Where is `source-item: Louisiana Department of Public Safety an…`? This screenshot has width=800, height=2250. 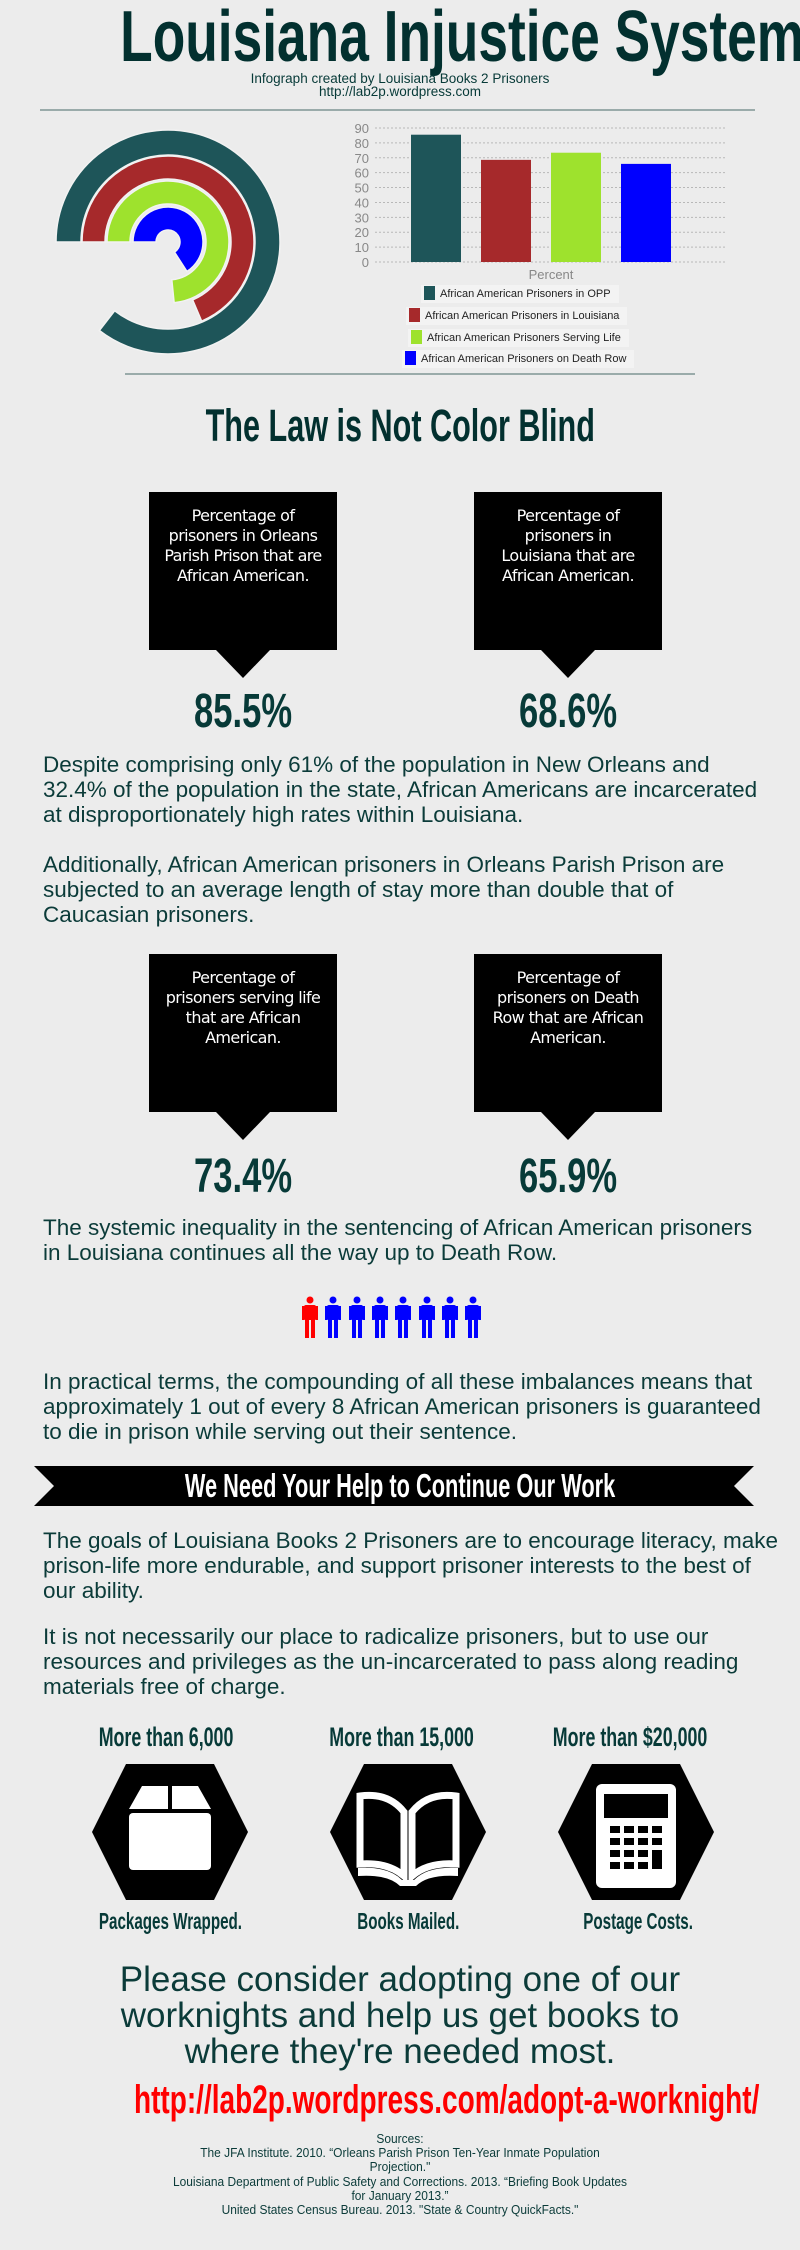 source-item: Louisiana Department of Public Safety an… is located at coordinates (400, 2188).